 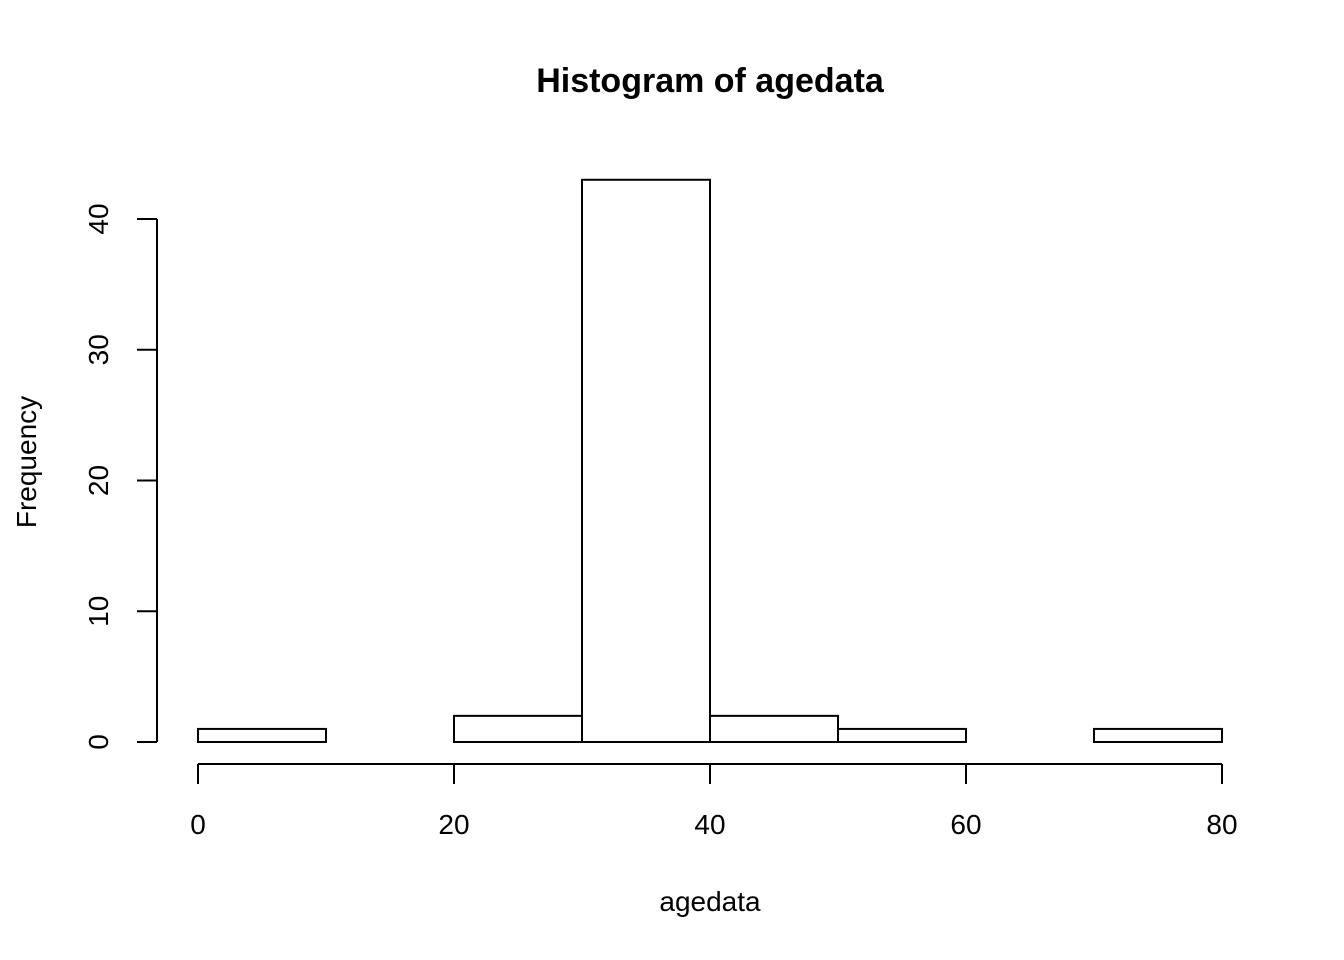 I want to click on x-tick-label: 20, so click(x=453, y=824).